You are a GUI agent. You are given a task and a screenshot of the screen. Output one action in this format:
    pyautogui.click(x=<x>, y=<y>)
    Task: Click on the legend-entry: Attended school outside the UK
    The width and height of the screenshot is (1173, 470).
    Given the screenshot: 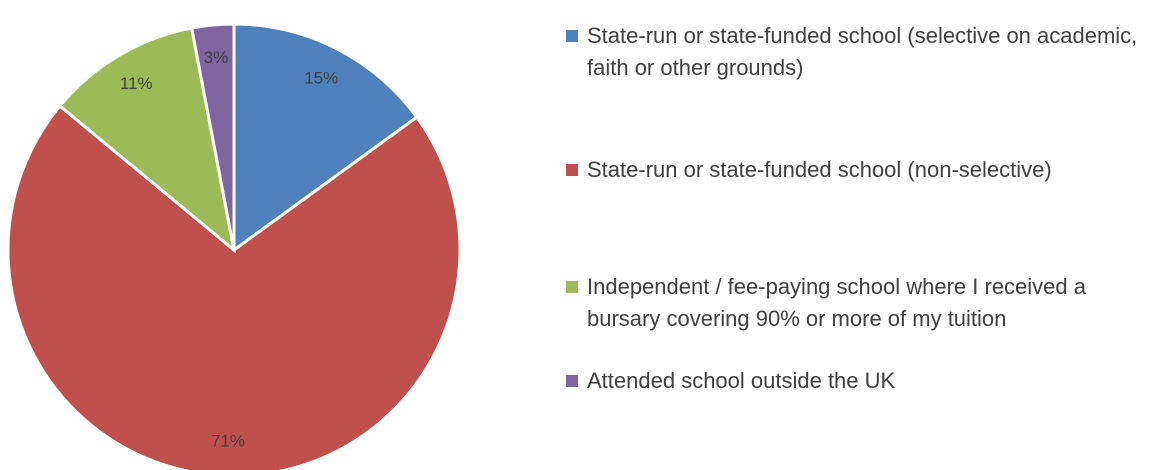 What is the action you would take?
    pyautogui.click(x=856, y=381)
    